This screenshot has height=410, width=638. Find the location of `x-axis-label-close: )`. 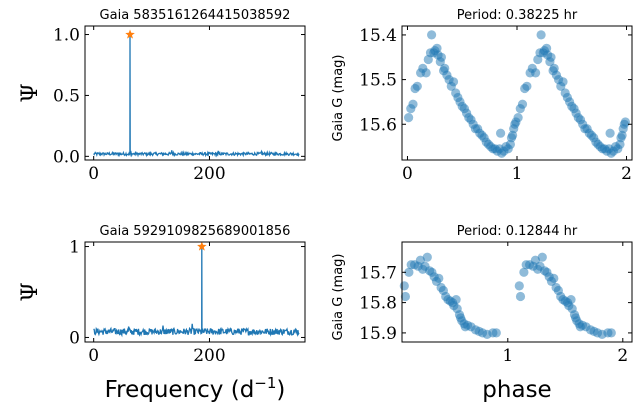

x-axis-label-close: ) is located at coordinates (280, 390).